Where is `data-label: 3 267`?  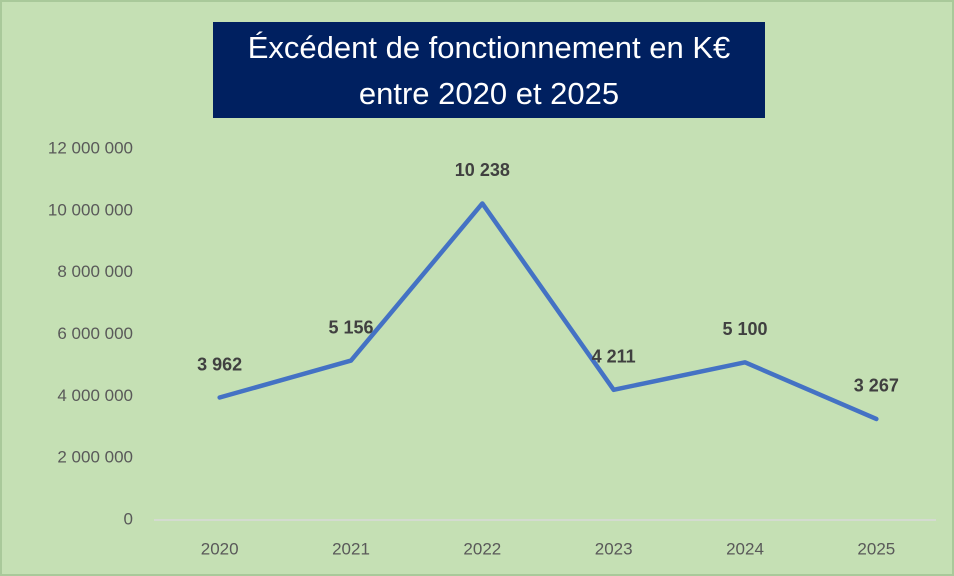 data-label: 3 267 is located at coordinates (876, 386).